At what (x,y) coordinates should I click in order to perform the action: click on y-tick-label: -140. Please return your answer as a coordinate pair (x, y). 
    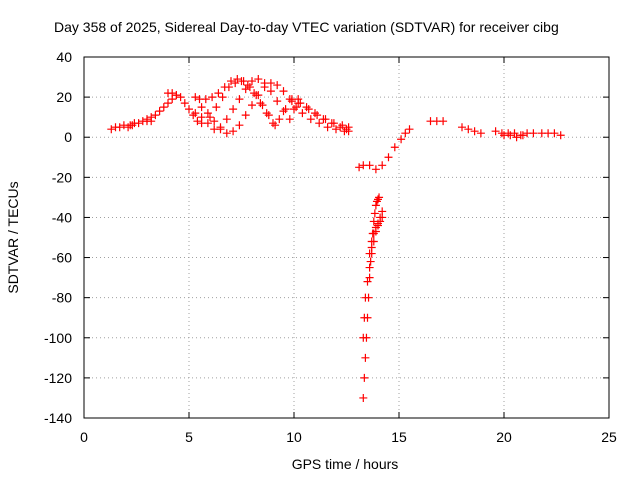
    Looking at the image, I should click on (58, 418).